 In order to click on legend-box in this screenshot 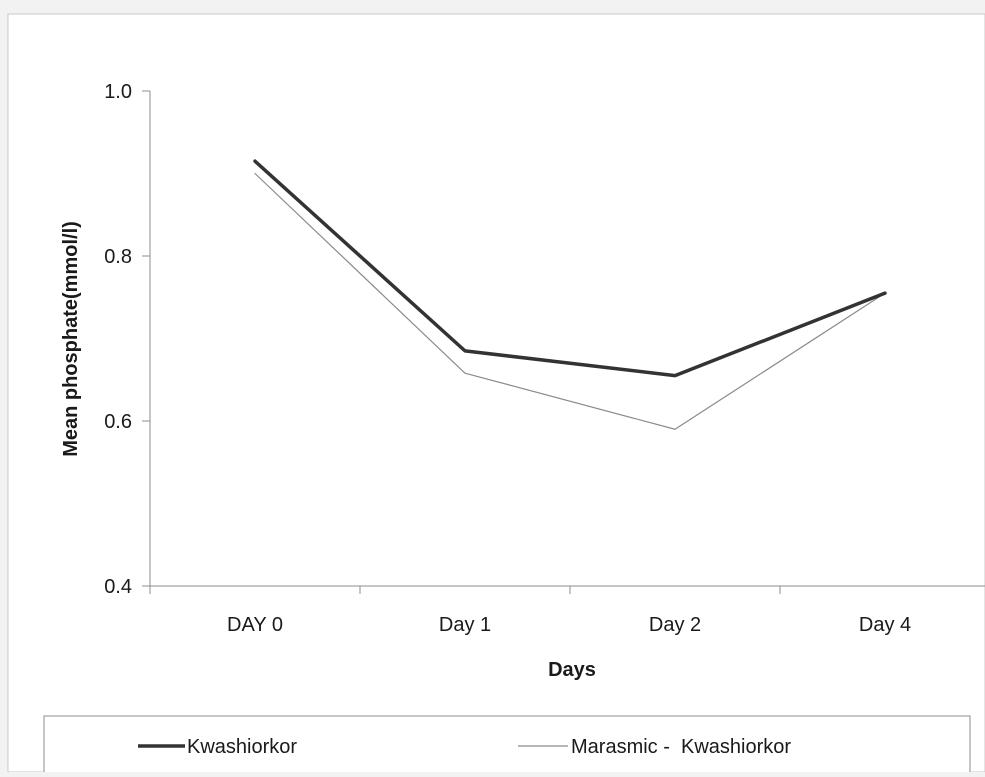, I will do `click(507, 744)`.